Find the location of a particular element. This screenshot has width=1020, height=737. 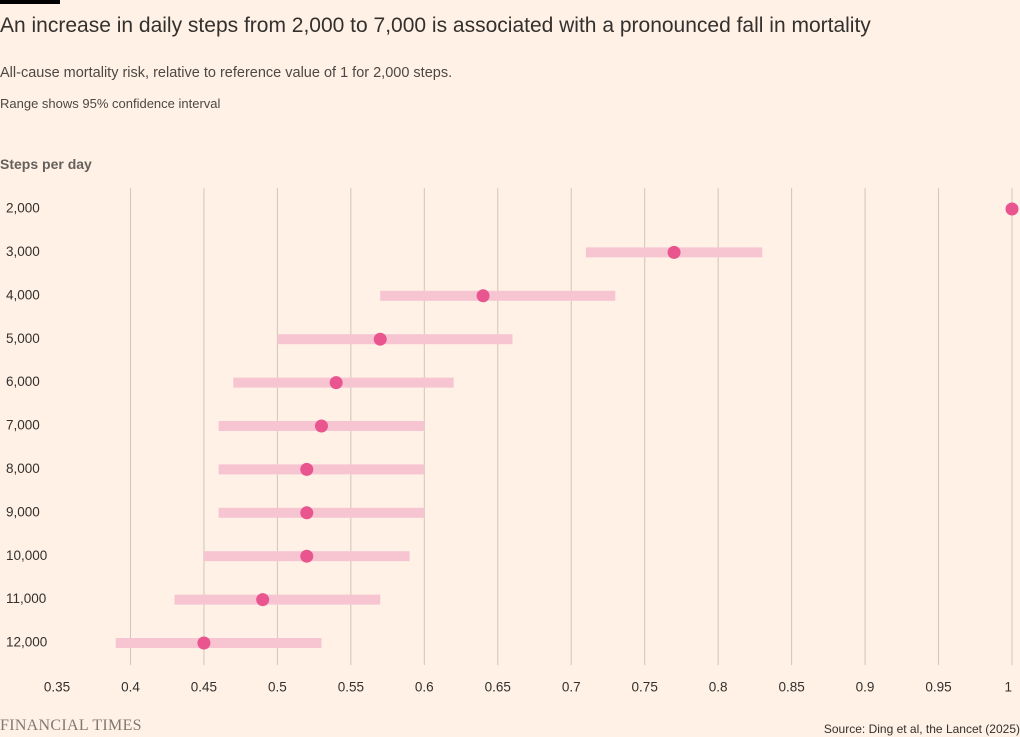

y-category-label: 6,000 is located at coordinates (23, 381).